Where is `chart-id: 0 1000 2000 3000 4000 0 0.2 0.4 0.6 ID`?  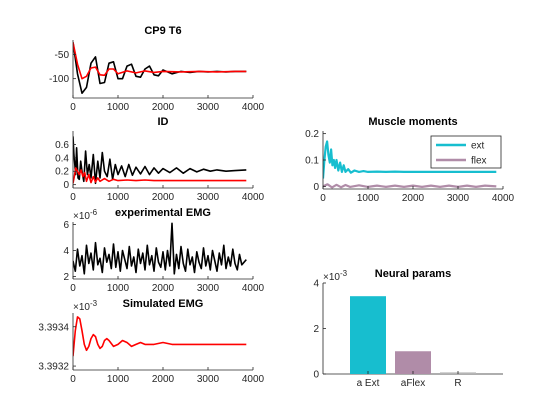 chart-id: 0 1000 2000 3000 4000 0 0.2 0.4 0.6 ID is located at coordinates (159, 159).